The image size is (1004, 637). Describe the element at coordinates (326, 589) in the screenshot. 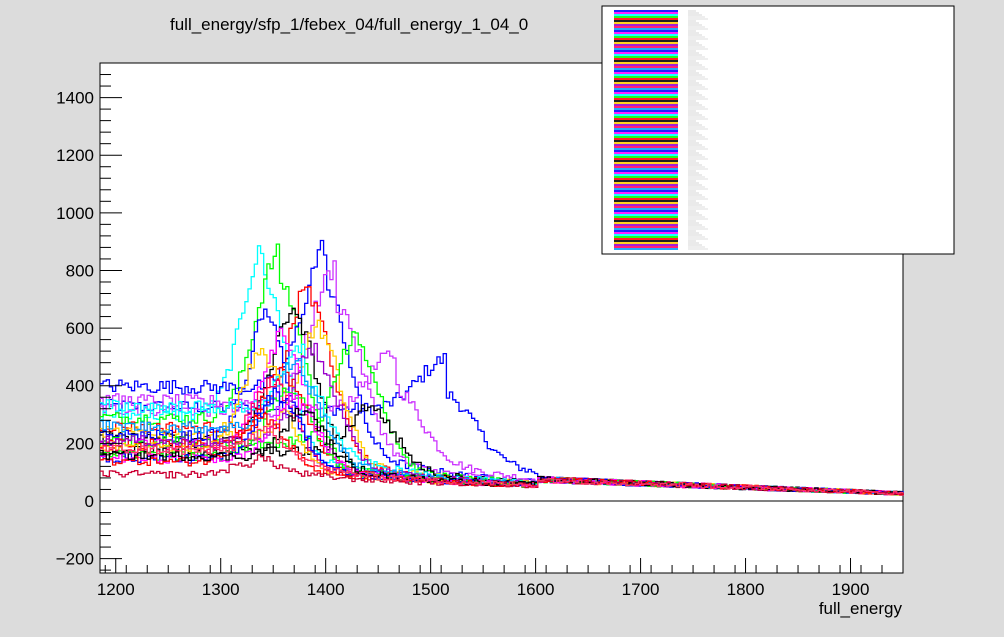

I see `x-tick-label: 1400` at that location.